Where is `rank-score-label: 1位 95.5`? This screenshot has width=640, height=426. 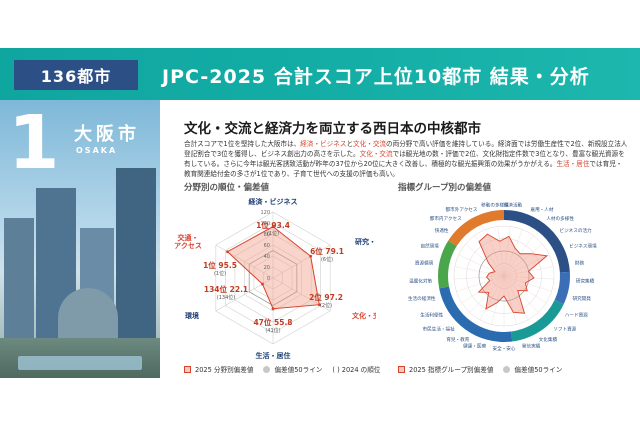 rank-score-label: 1位 95.5 is located at coordinates (220, 265).